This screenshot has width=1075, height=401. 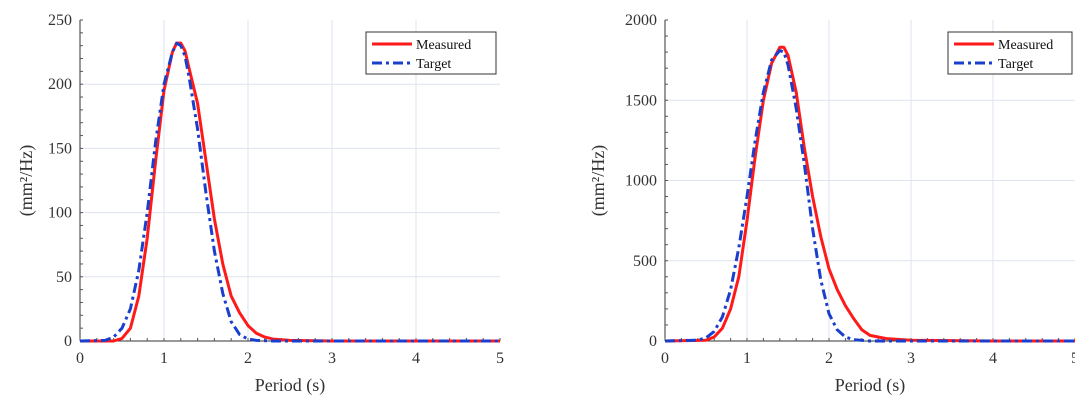 What do you see at coordinates (60, 213) in the screenshot?
I see `y-tick-label: 100` at bounding box center [60, 213].